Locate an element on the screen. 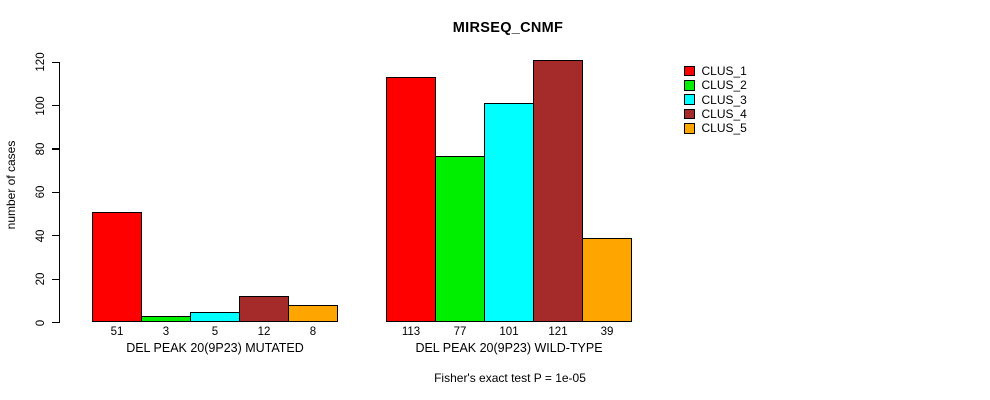 This screenshot has width=990, height=400. bar-value-label: 12 is located at coordinates (264, 332).